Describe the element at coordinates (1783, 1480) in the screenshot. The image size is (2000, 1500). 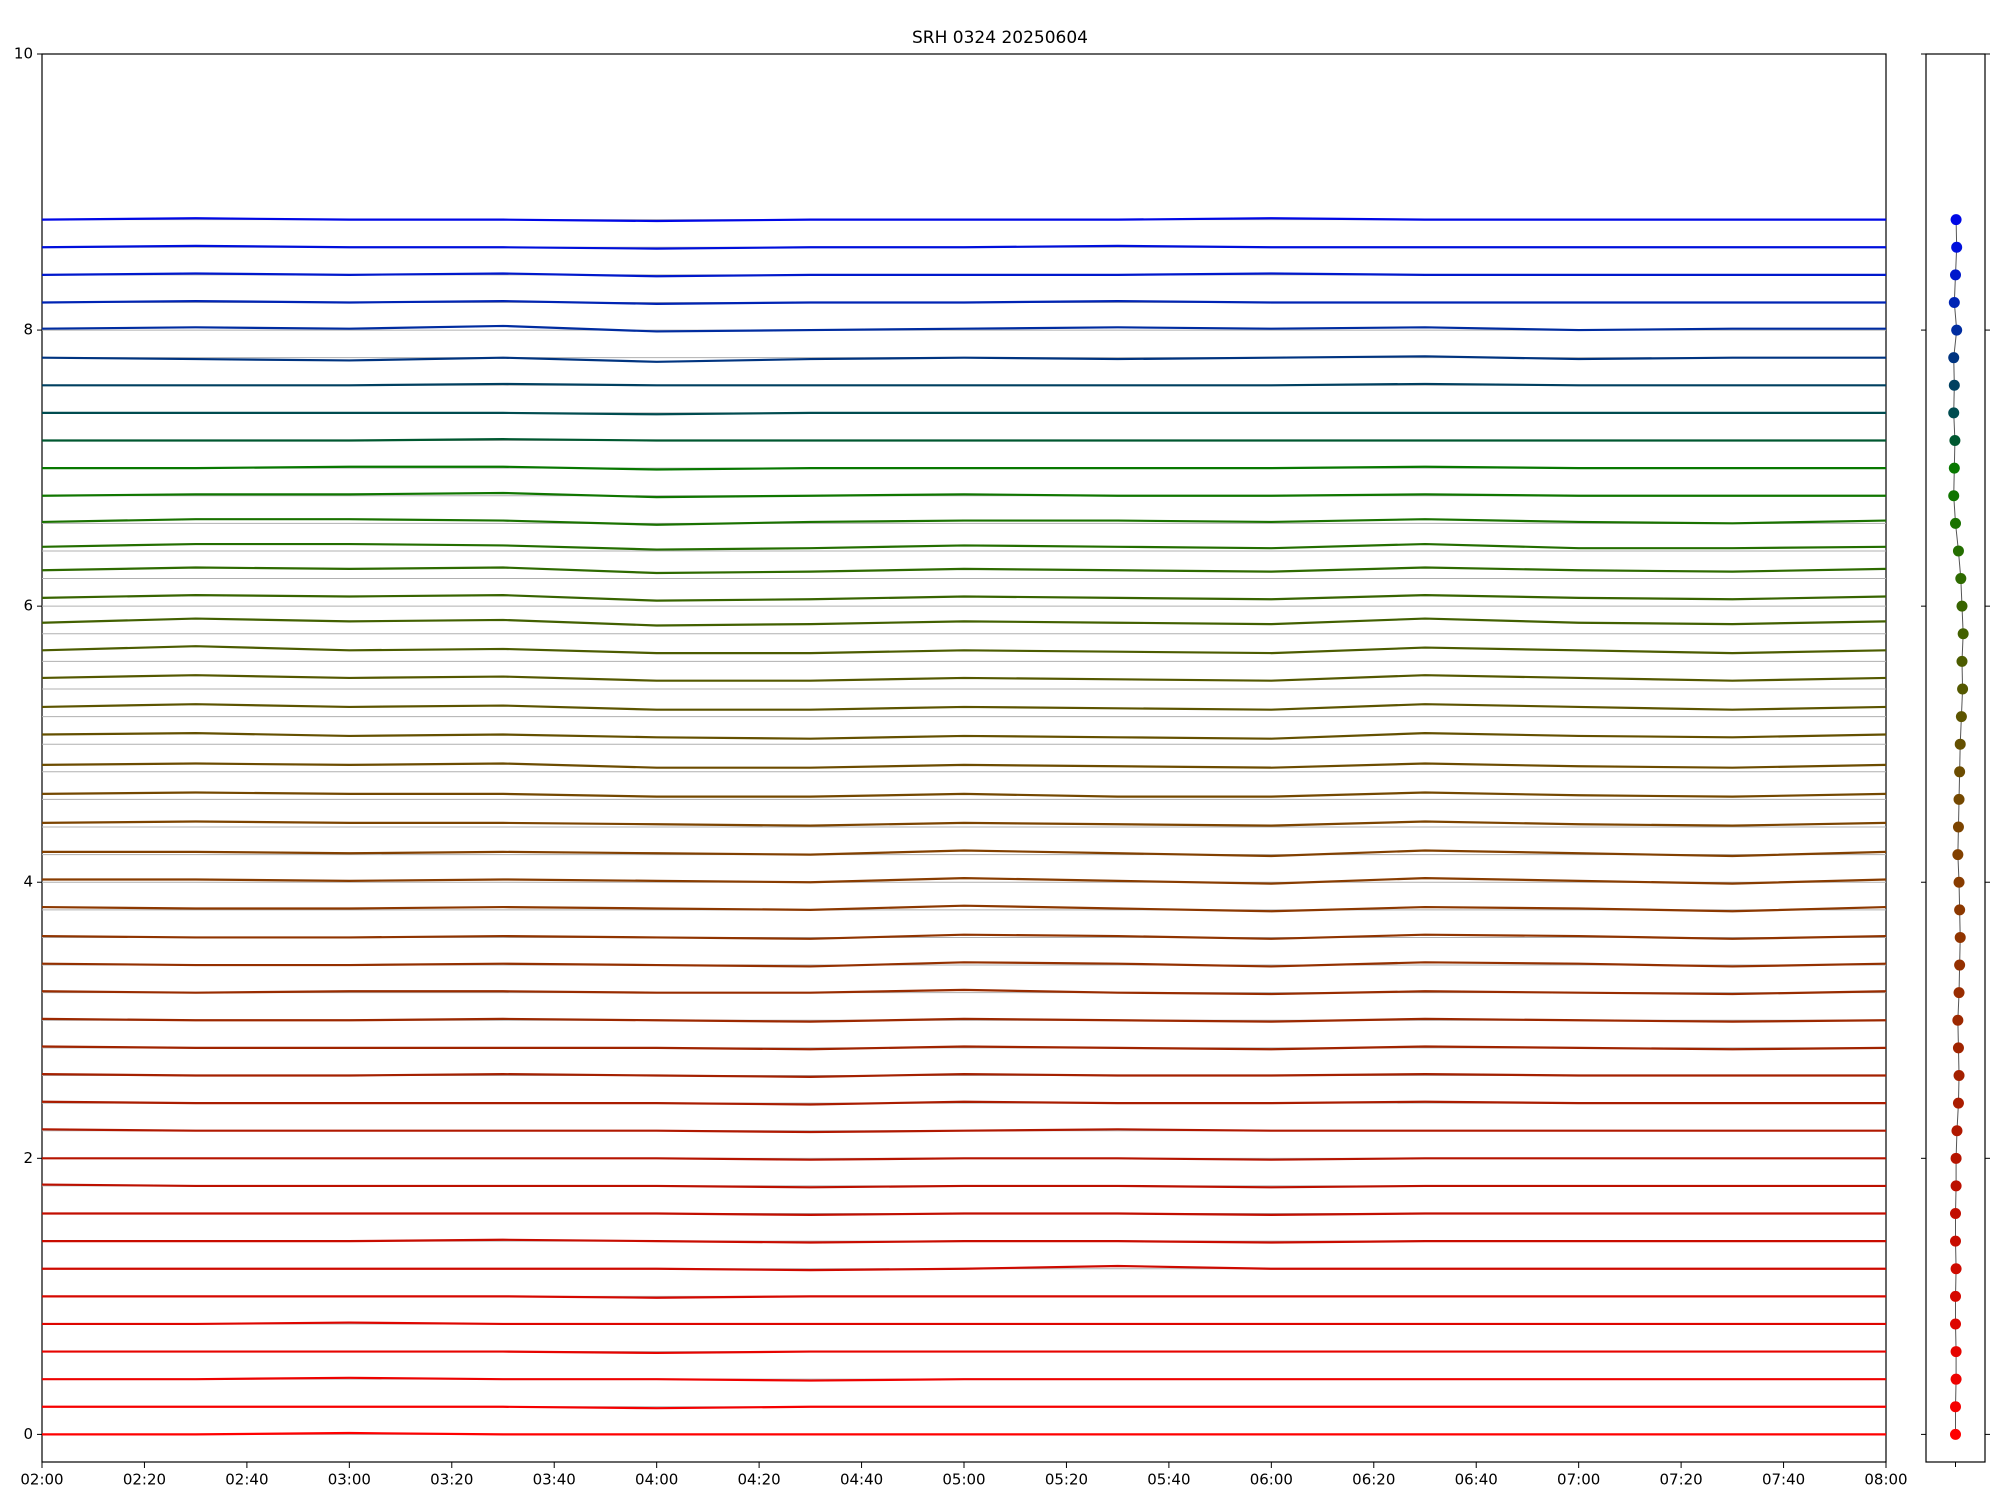
I see `x-tick-label: 07:40` at that location.